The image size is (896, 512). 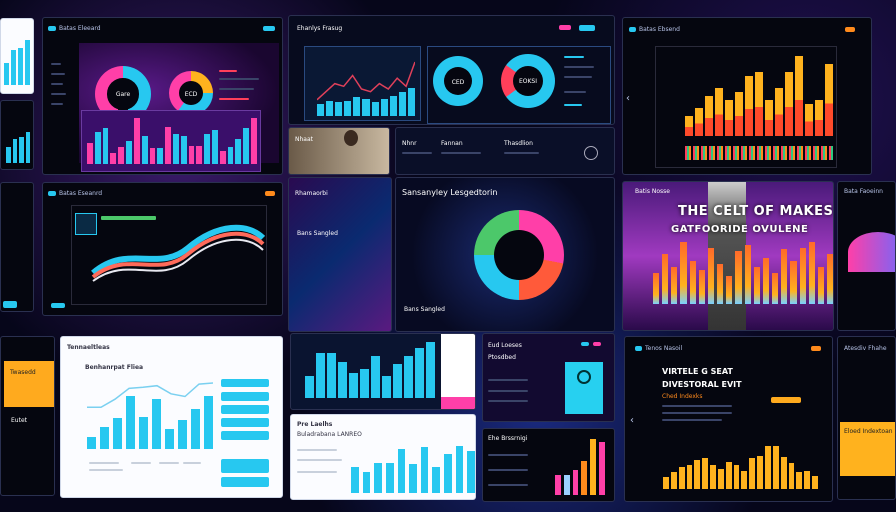 What do you see at coordinates (866, 418) in the screenshot?
I see `yellow-card-panel: Atesdiv Fhahe Eloed Indextoan` at bounding box center [866, 418].